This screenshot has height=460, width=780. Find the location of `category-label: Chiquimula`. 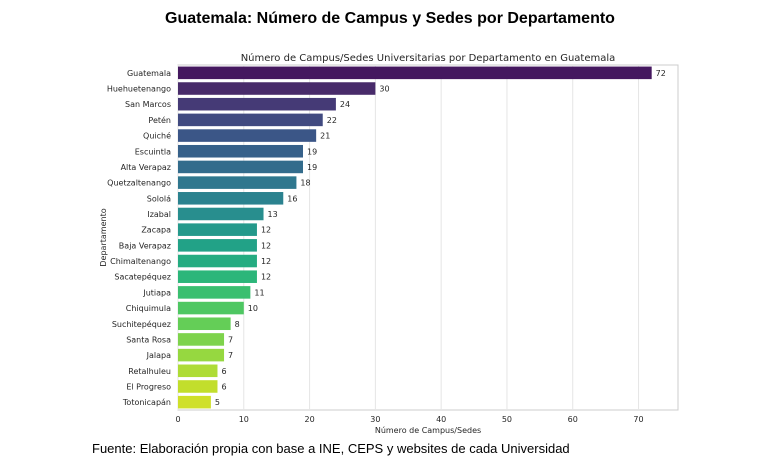

category-label: Chiquimula is located at coordinates (148, 308).